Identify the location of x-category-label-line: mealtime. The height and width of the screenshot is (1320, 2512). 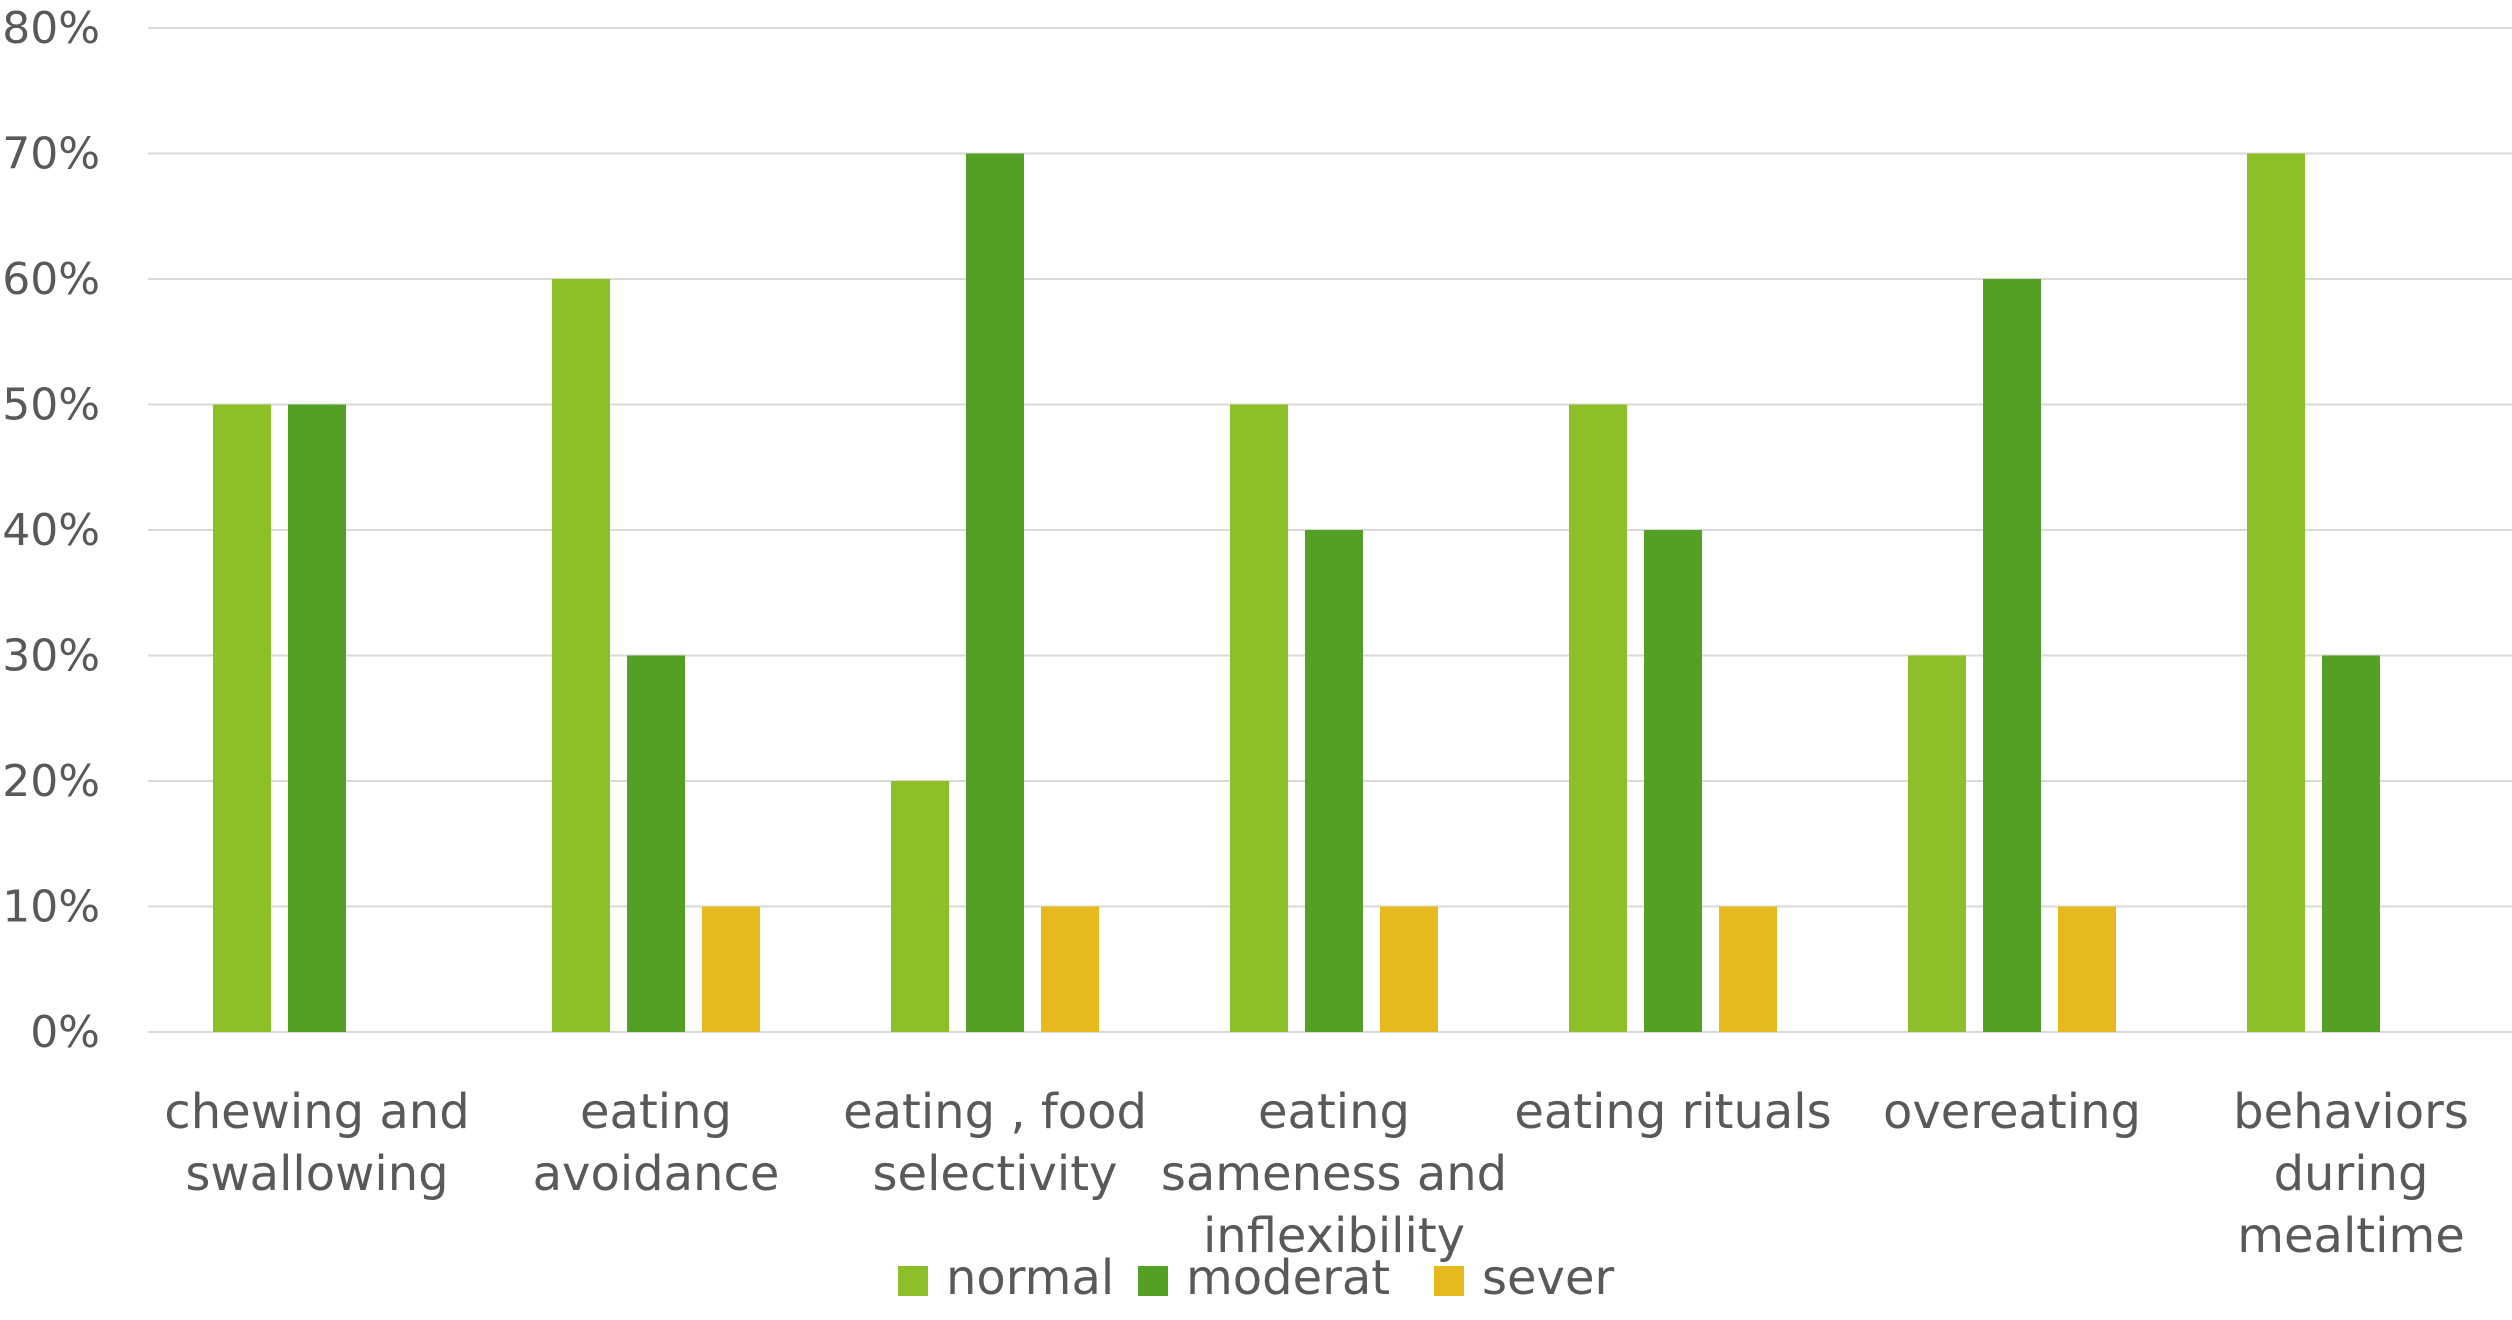
(2350, 1236).